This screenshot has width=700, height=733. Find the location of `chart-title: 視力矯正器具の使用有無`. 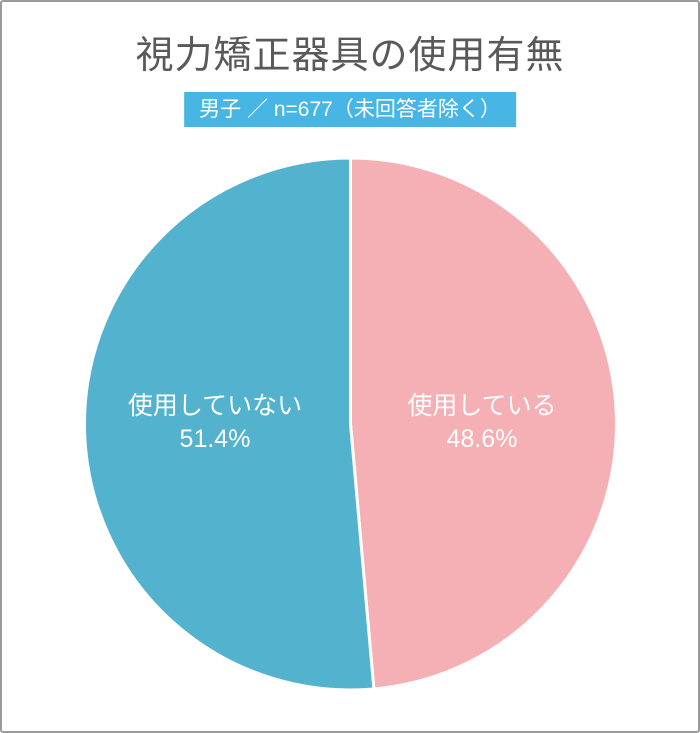

chart-title: 視力矯正器具の使用有無 is located at coordinates (350, 56).